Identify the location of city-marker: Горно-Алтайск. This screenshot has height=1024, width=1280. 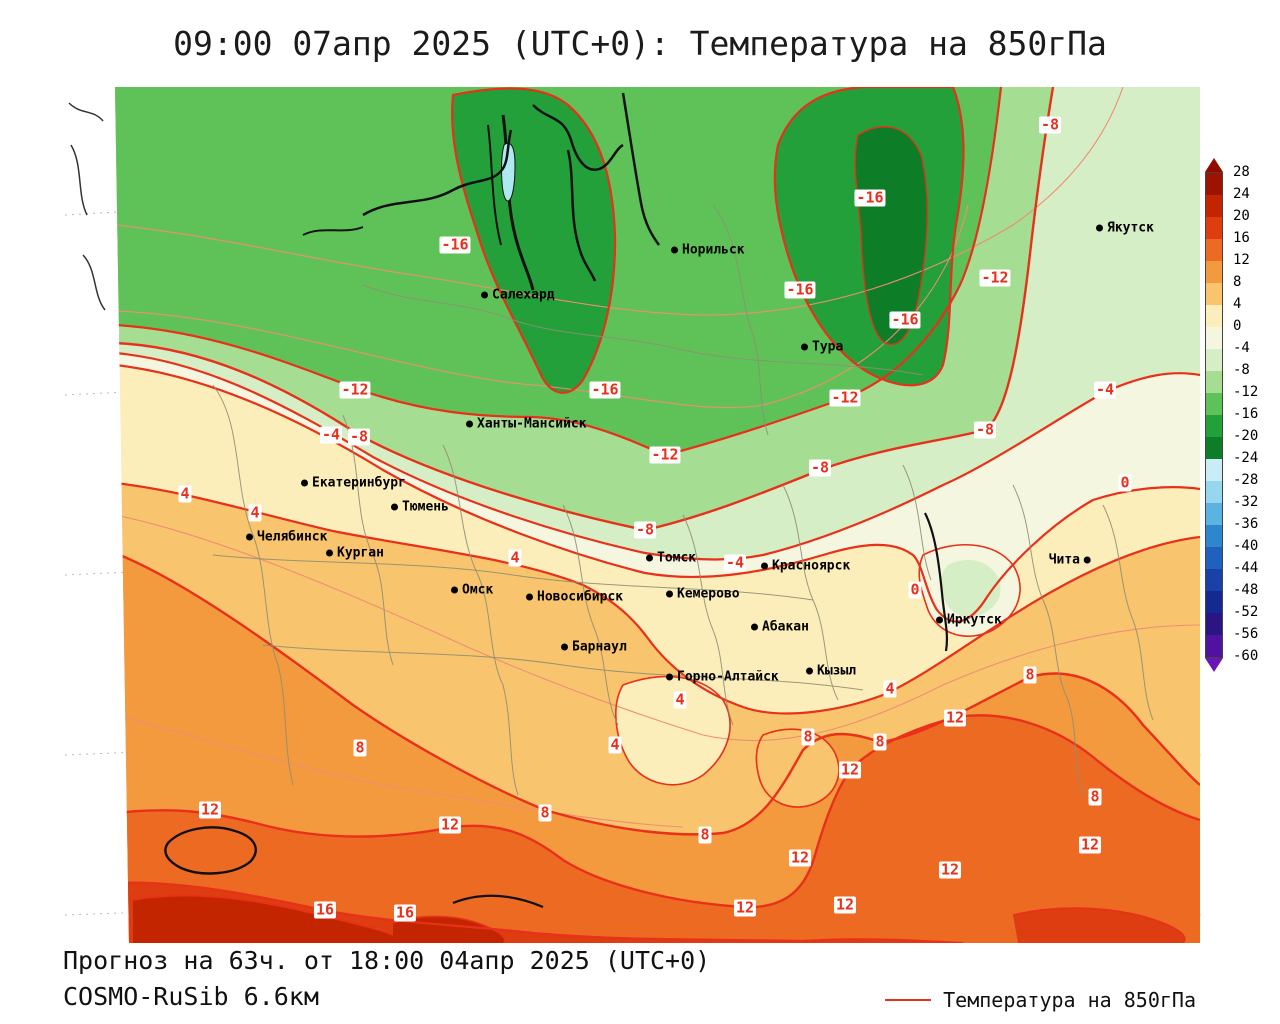
(722, 677).